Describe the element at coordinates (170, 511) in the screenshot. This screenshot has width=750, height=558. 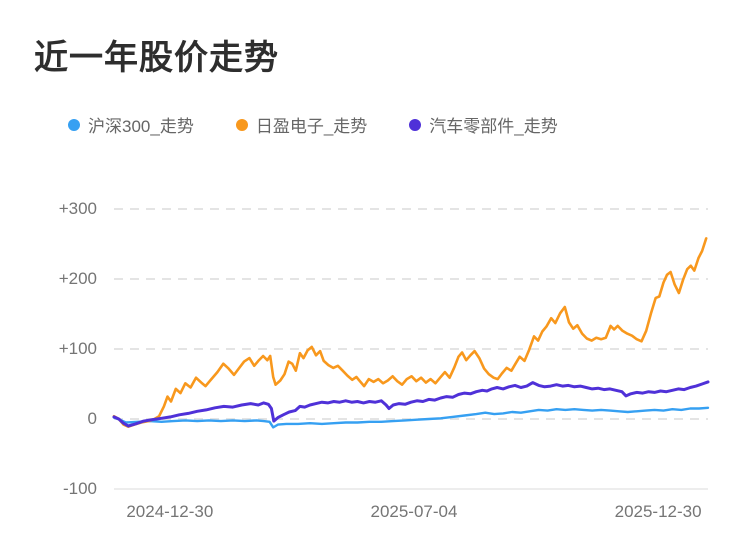
I see `x-axis-tick-label: 2024-12-30` at that location.